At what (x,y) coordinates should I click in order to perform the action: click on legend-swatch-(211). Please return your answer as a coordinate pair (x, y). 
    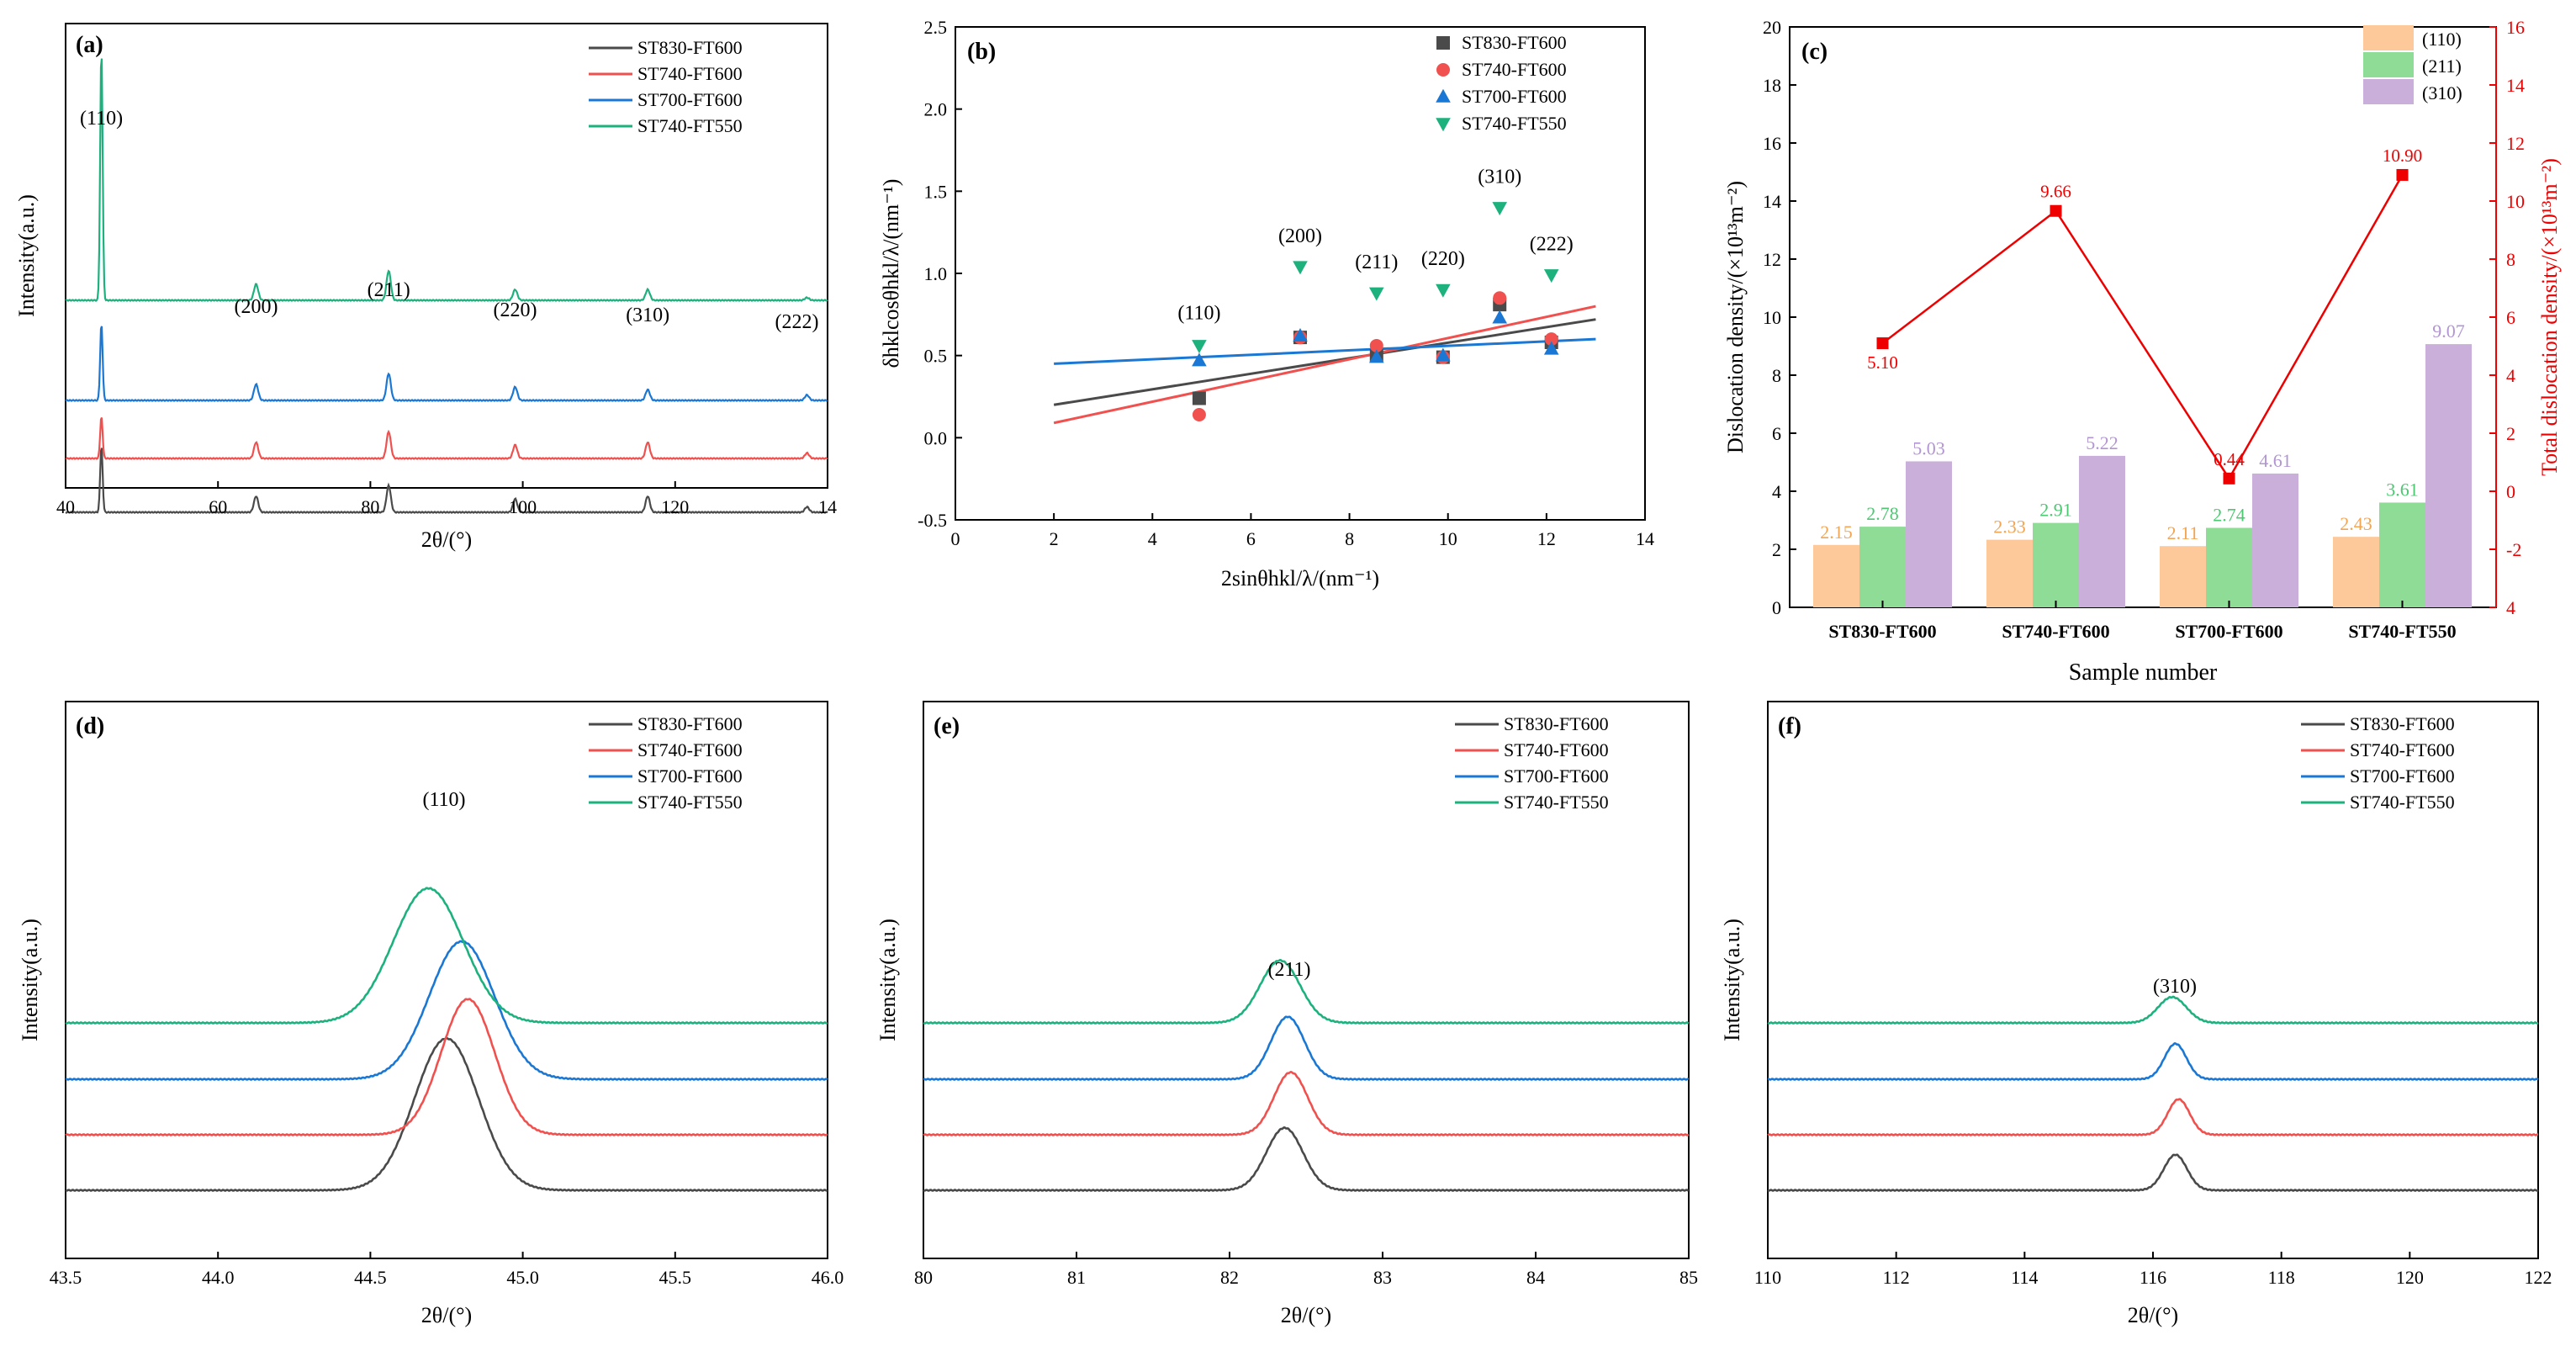
    Looking at the image, I should click on (2388, 64).